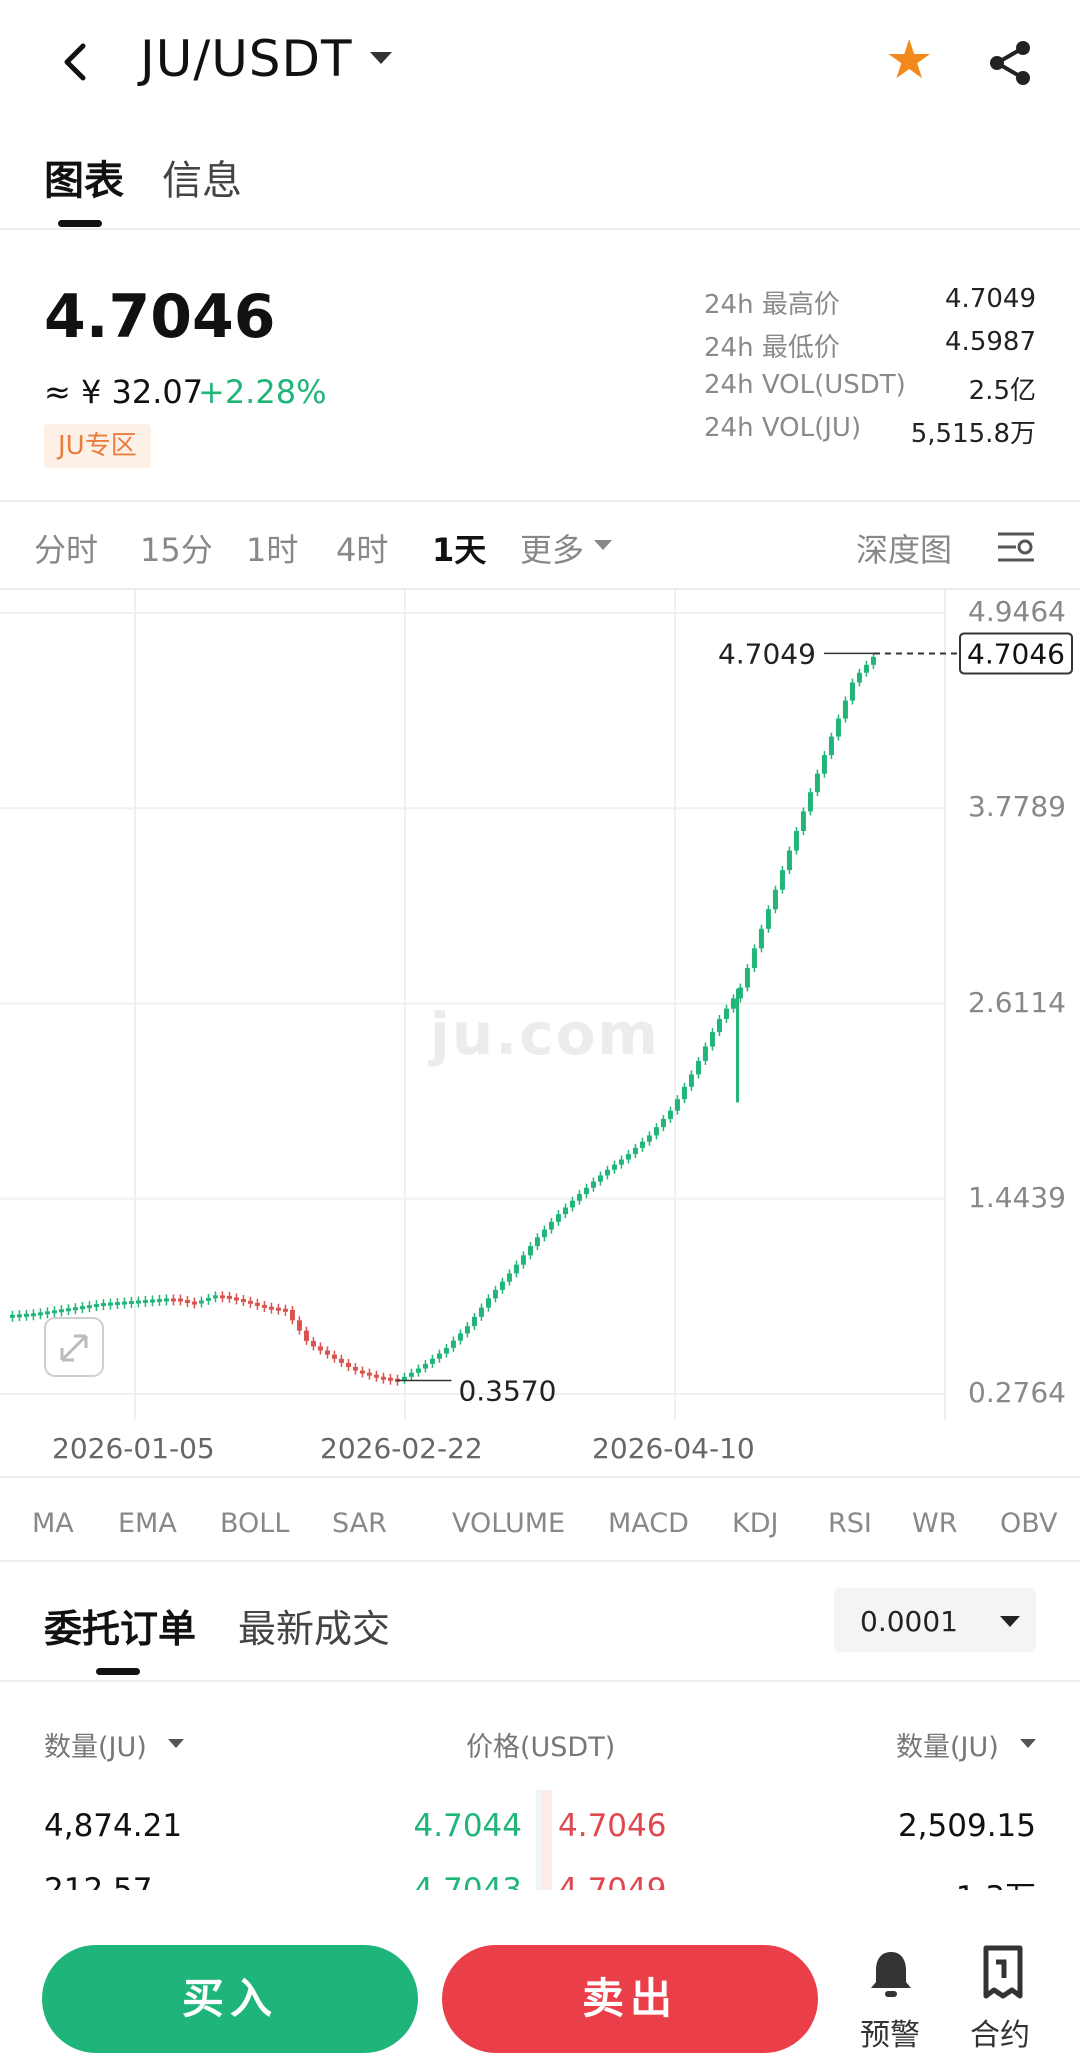  What do you see at coordinates (904, 550) in the screenshot?
I see `depth-chart-button: 深度图` at bounding box center [904, 550].